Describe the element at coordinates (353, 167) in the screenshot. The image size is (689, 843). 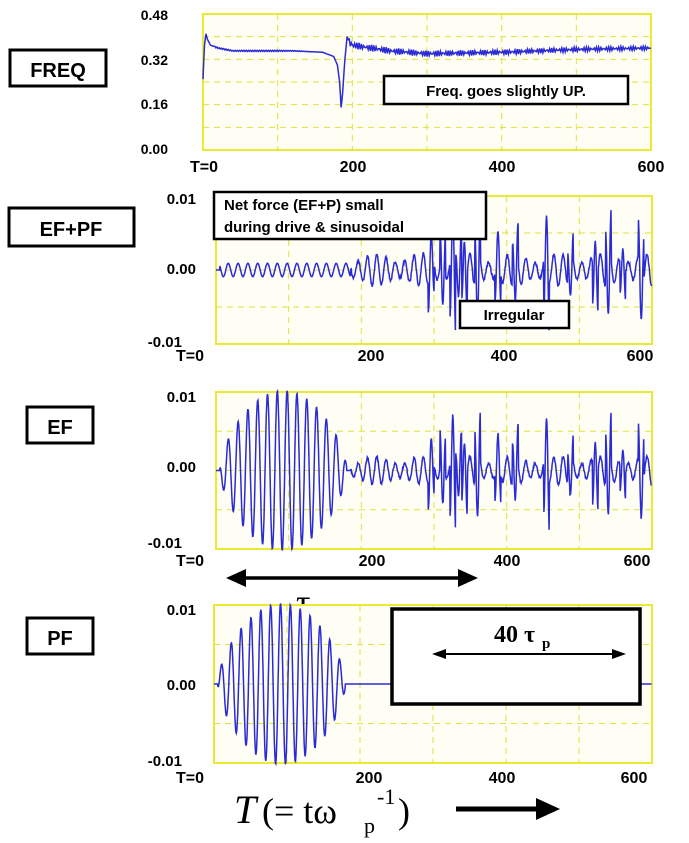
I see `panel-freq-xtick-2: 200` at that location.